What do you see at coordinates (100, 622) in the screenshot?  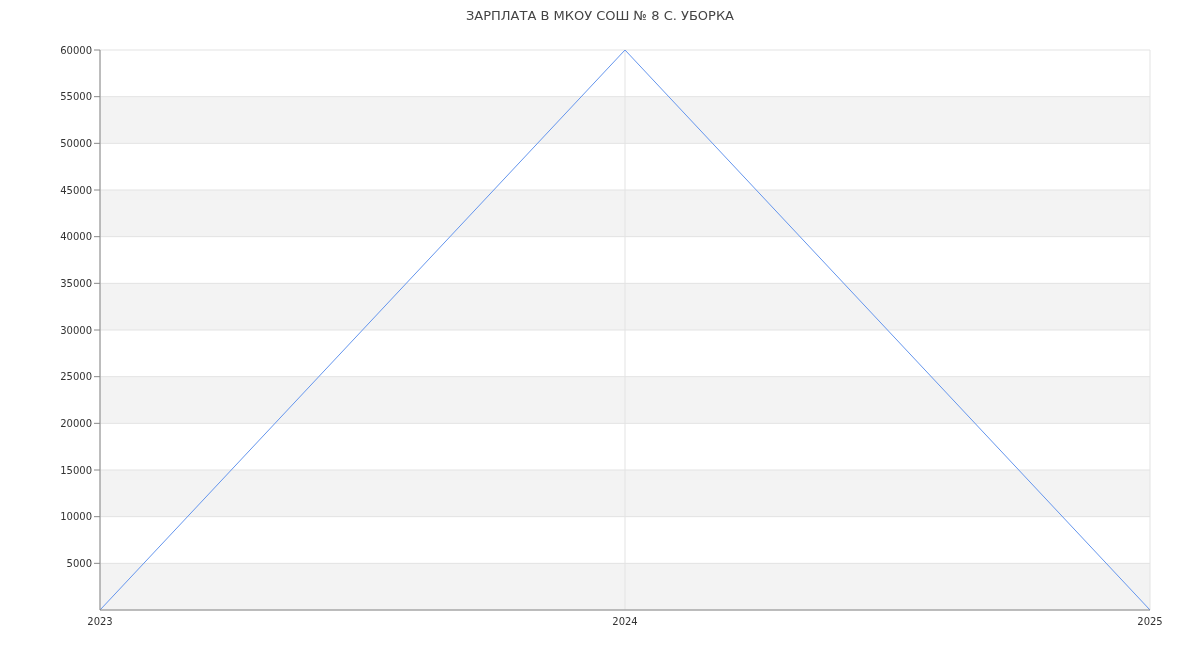 I see `x-tick-label: 2023` at bounding box center [100, 622].